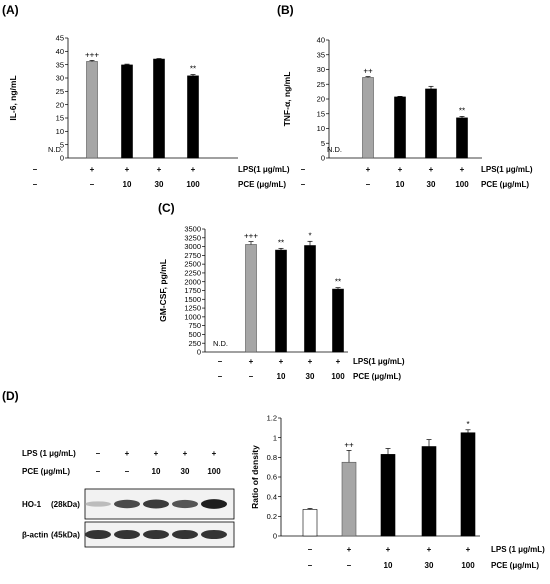 The width and height of the screenshot is (550, 584). I want to click on y-tick-label: 0.8, so click(272, 457).